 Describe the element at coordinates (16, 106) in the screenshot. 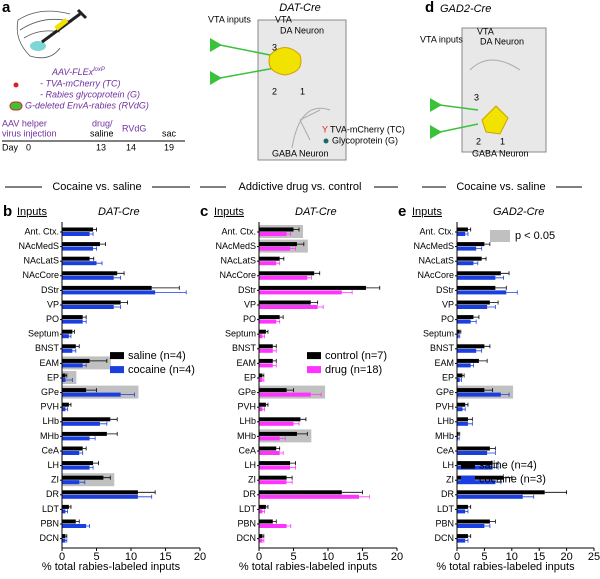

I see `rabies-icon` at that location.